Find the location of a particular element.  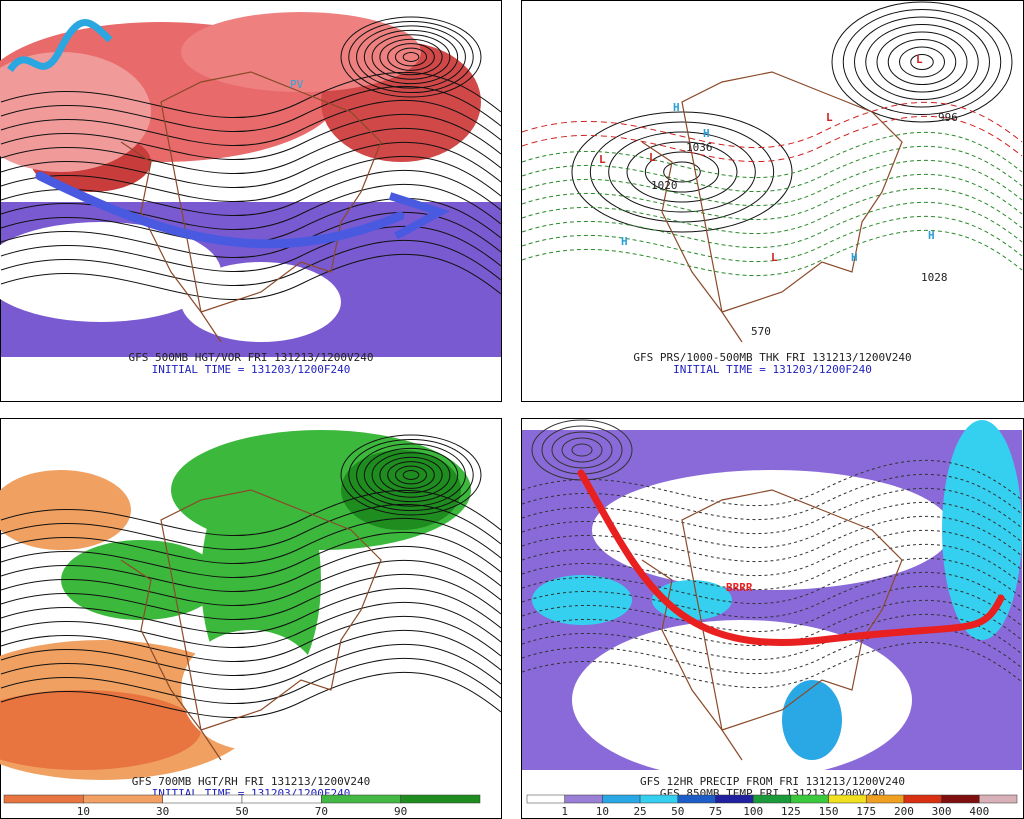

drawn-arc is located at coordinates (791, 558).